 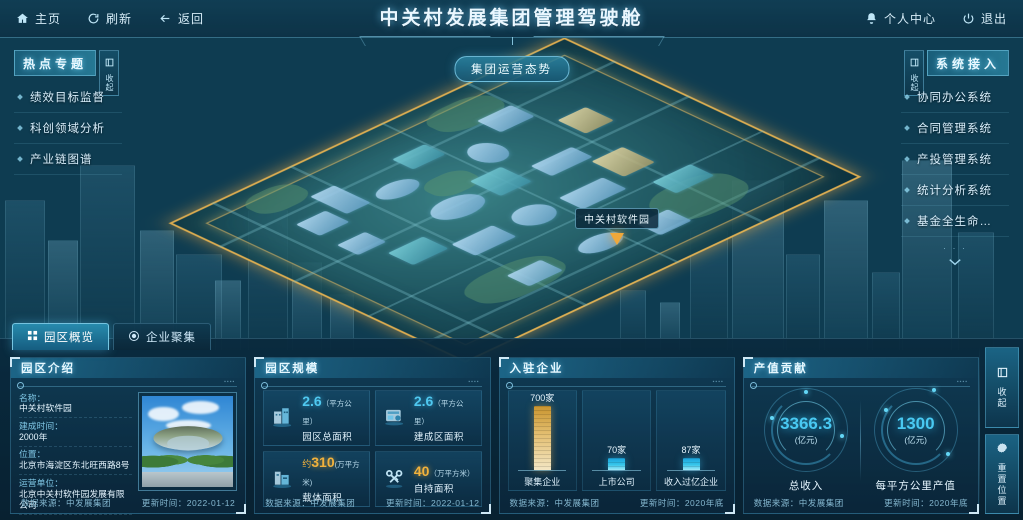 What do you see at coordinates (616, 368) in the screenshot?
I see `card-enterprises-header: 入驻企业` at bounding box center [616, 368].